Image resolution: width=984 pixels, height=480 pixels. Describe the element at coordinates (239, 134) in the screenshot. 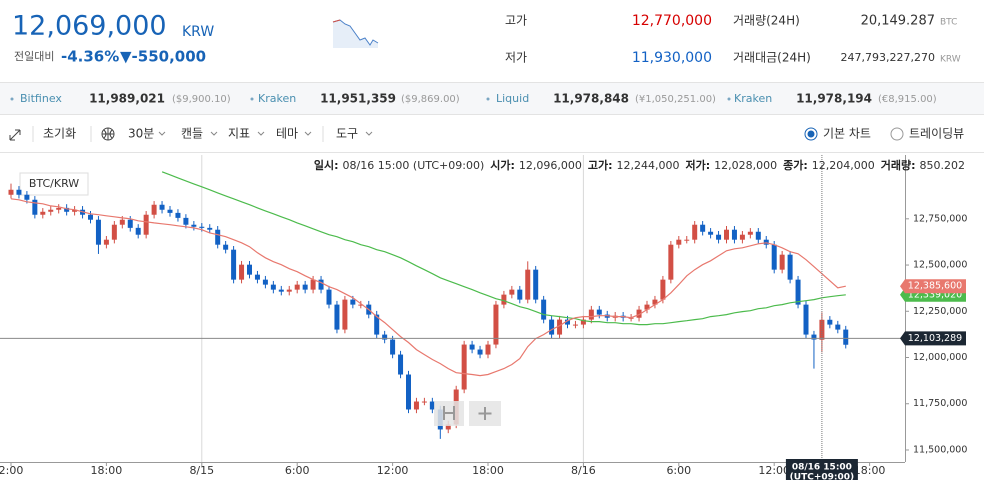

I see `indicators-menu: 지표` at that location.